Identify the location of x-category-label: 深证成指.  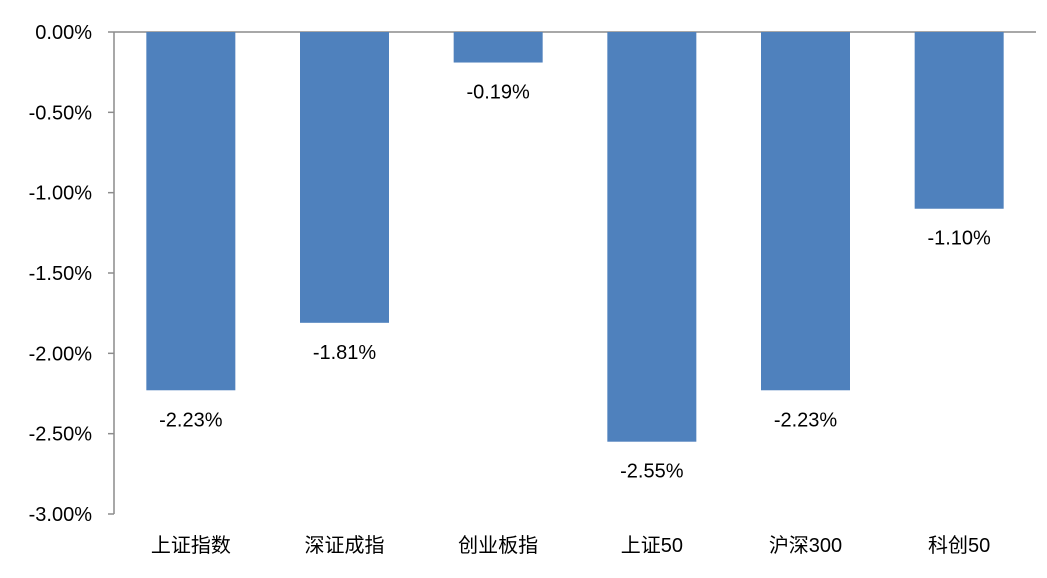
(345, 545).